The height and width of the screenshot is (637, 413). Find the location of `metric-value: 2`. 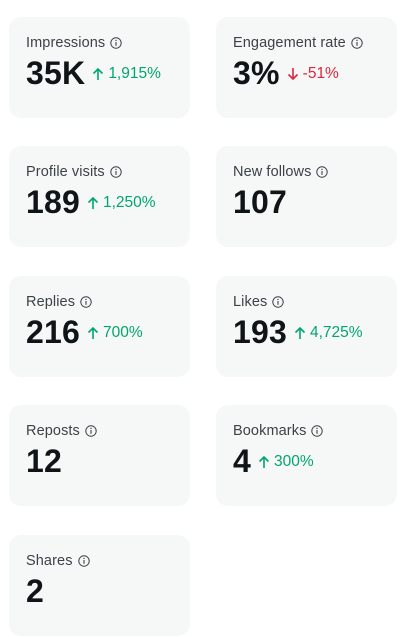

metric-value: 2 is located at coordinates (35, 591).